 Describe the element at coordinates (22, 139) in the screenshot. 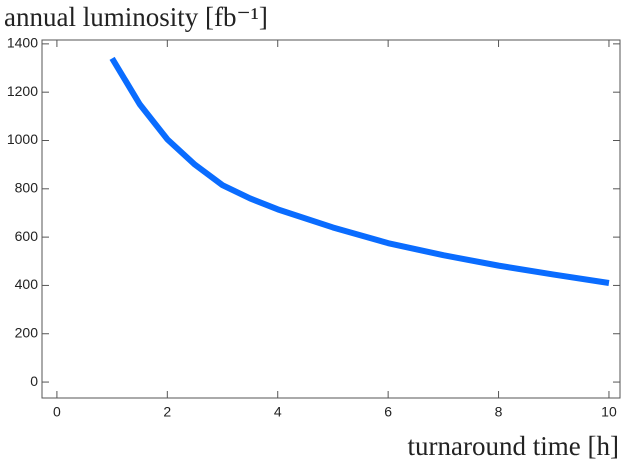

I see `y-tick-label: 1000` at that location.